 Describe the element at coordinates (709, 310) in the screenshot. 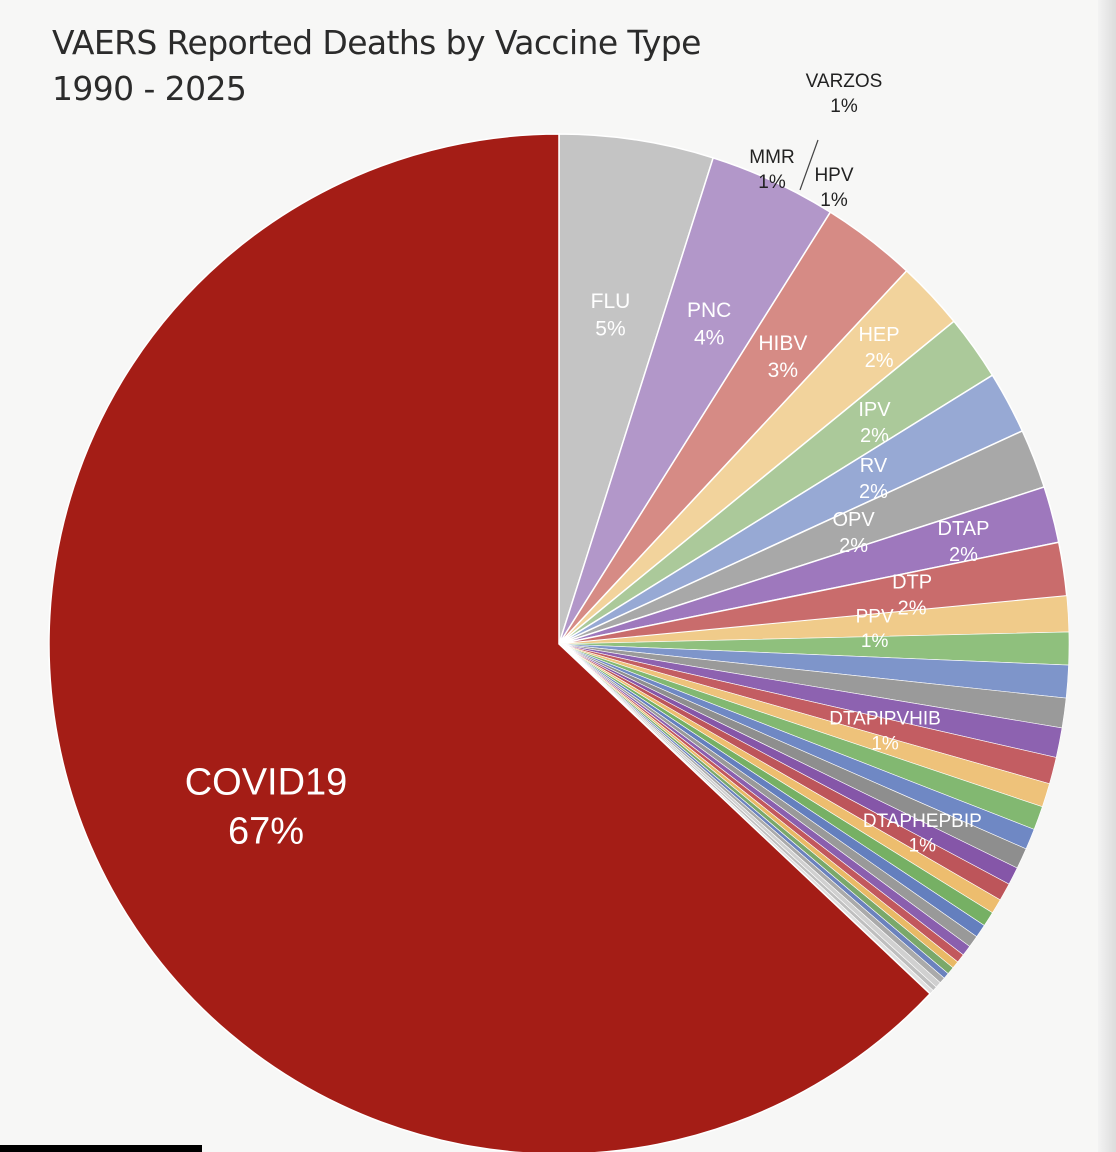

I see `slice-name: PNC` at that location.